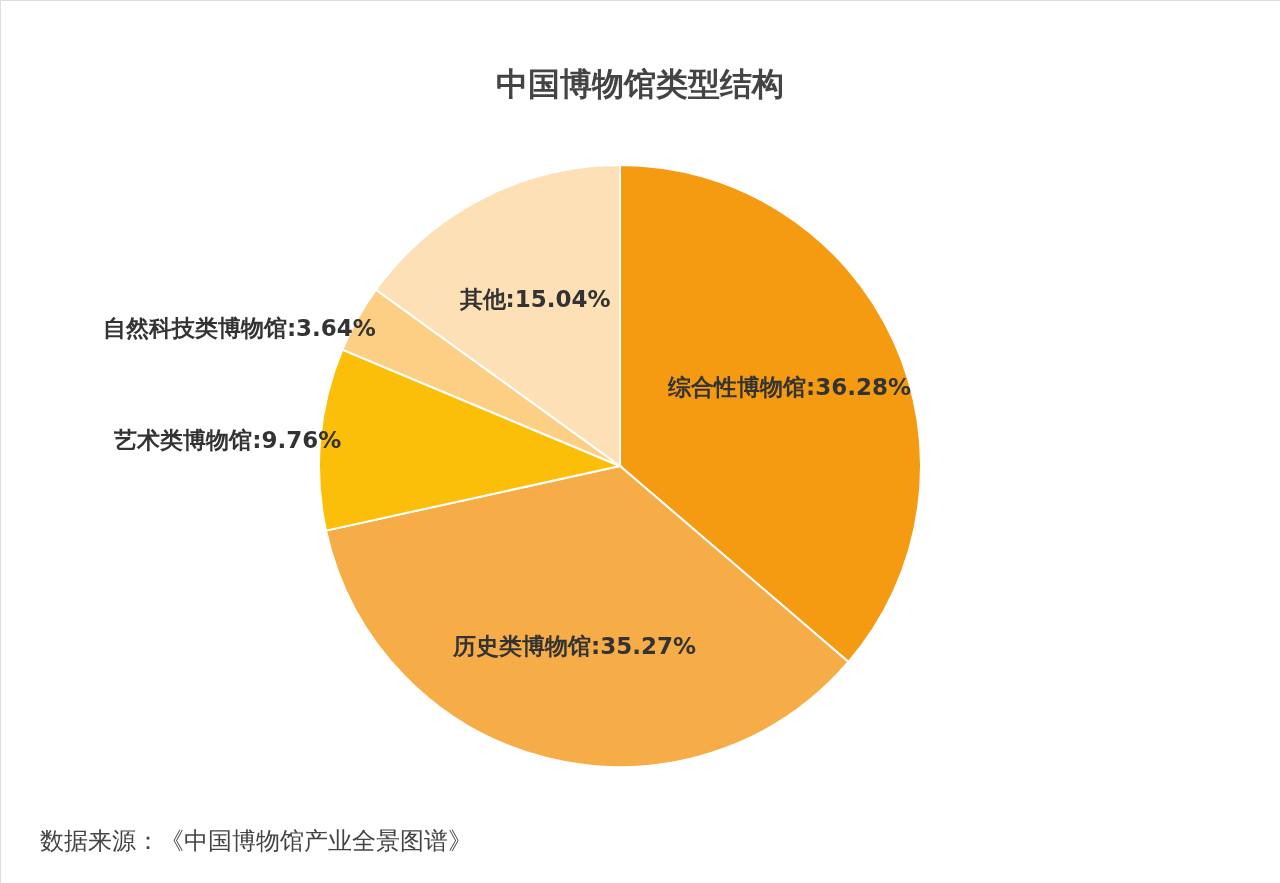  I want to click on slice-label: 其他:15.04%, so click(534, 298).